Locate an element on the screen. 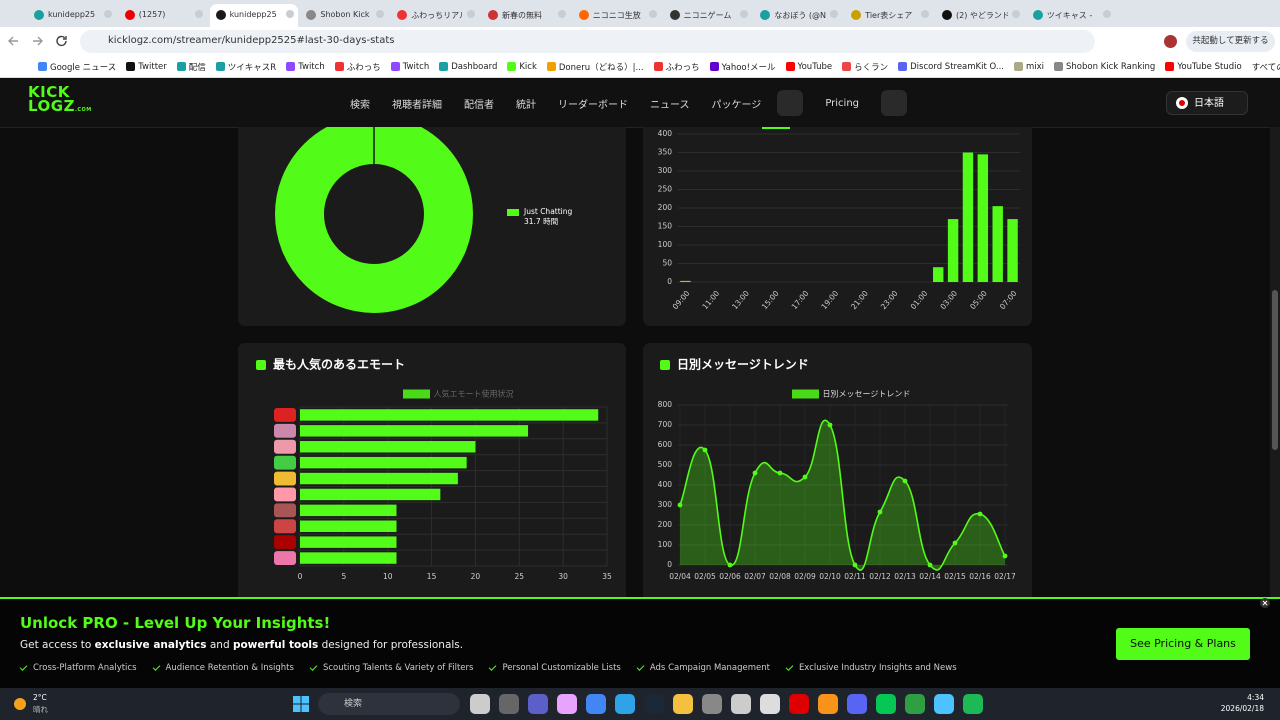 The width and height of the screenshot is (1280, 720). bookmark: Dashboard is located at coordinates (468, 67).